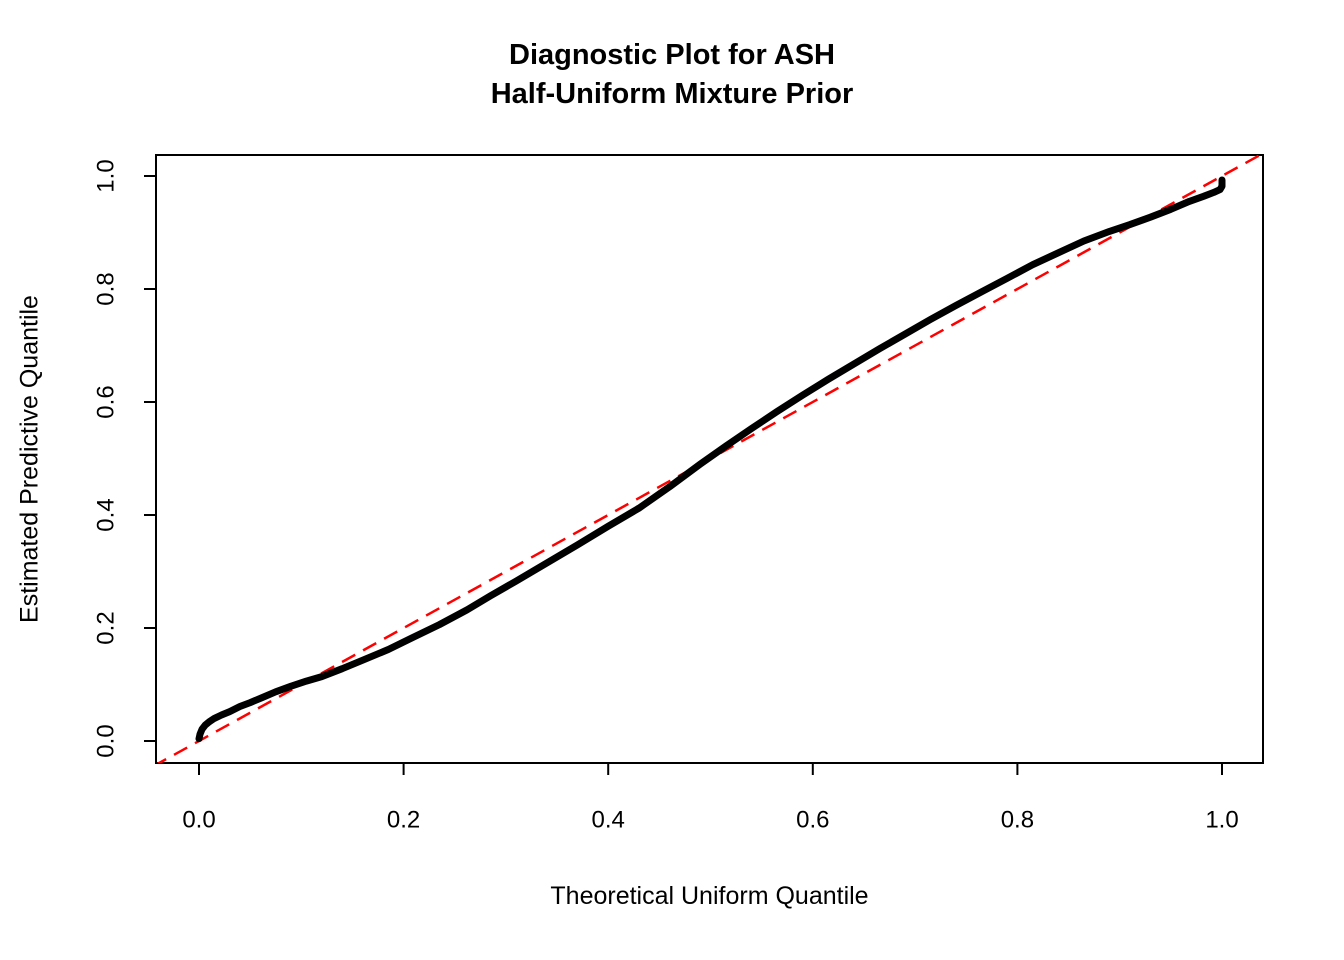 The image size is (1344, 960). I want to click on y-tick-label: 0.0, so click(106, 740).